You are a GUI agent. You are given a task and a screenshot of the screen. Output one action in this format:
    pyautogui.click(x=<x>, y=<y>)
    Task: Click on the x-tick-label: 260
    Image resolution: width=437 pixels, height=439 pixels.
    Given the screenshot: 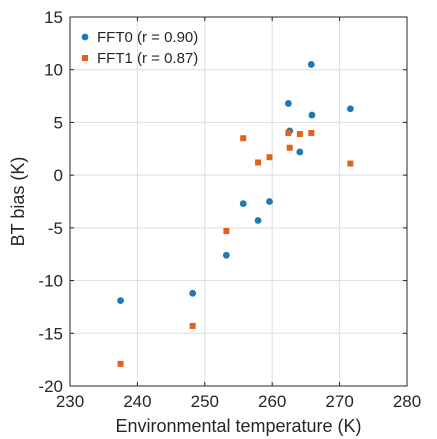 What is the action you would take?
    pyautogui.click(x=272, y=401)
    